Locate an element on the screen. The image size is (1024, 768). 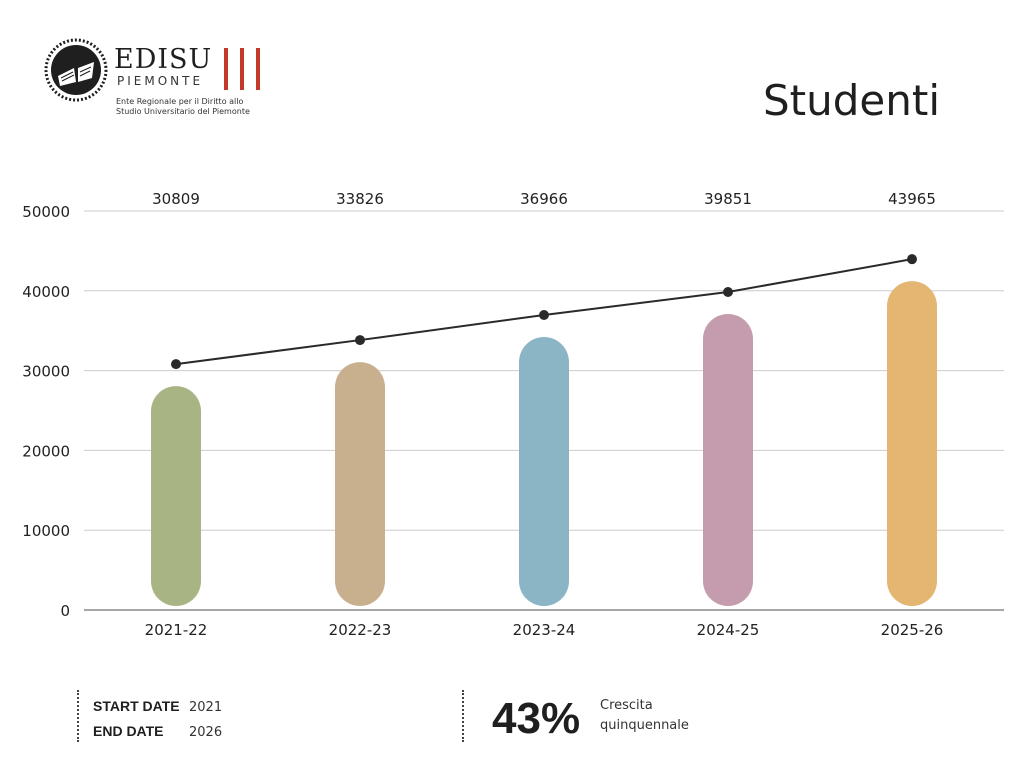
data-label: 30809 is located at coordinates (176, 199).